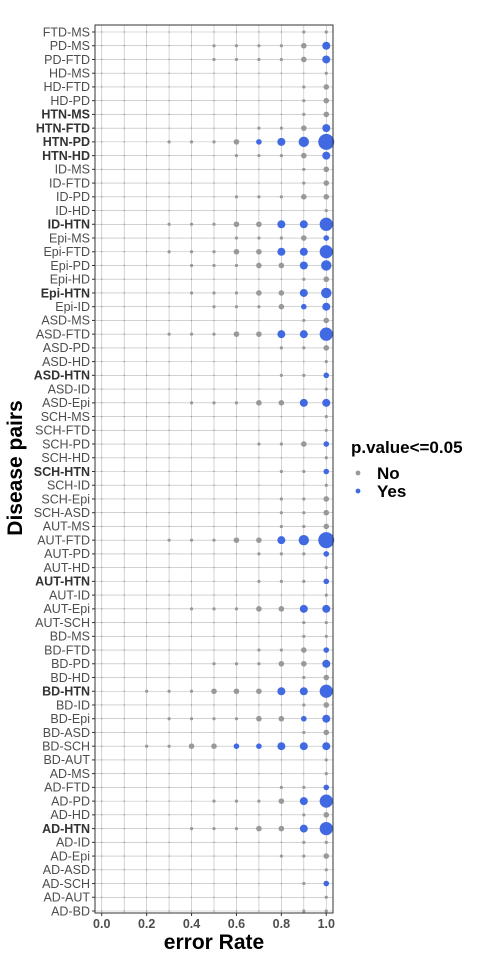  Describe the element at coordinates (66, 746) in the screenshot. I see `y-tick-label: BD-SCH` at that location.